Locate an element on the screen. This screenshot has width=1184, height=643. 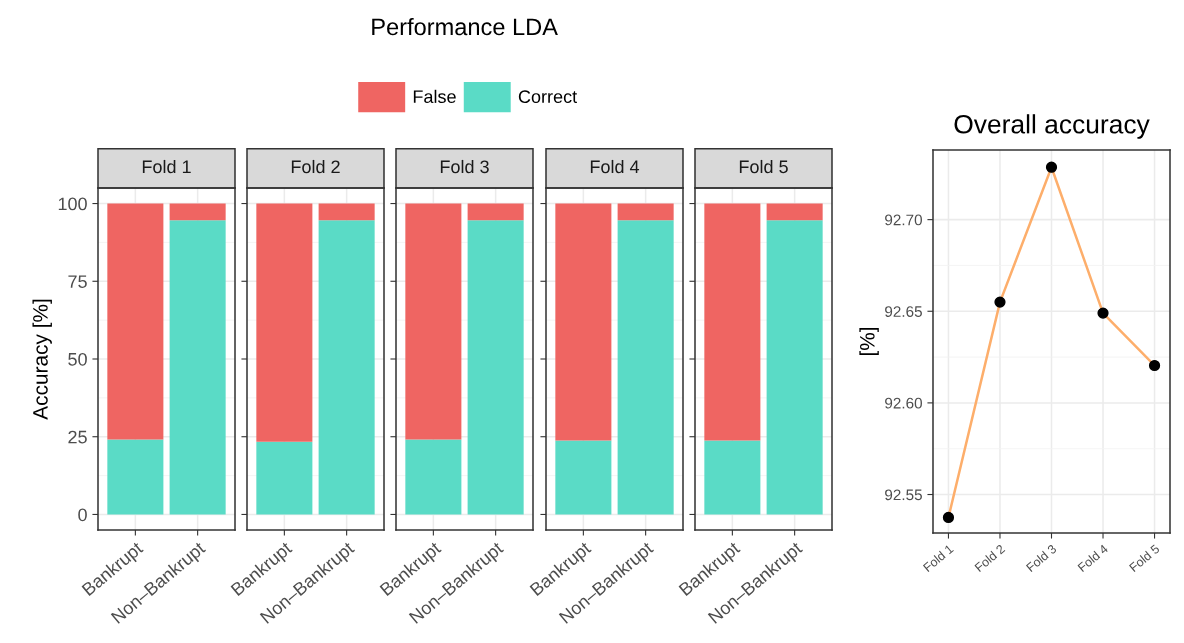
chart-title: Fold 1 is located at coordinates (166, 166).